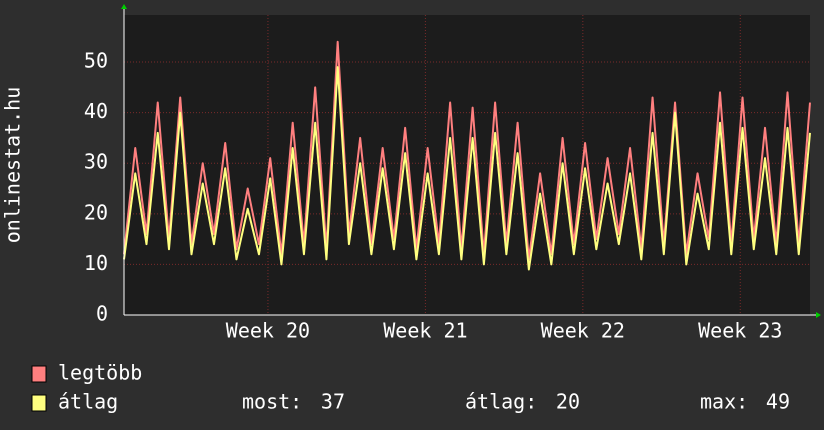  I want to click on y-tick-label: 0, so click(102, 314).